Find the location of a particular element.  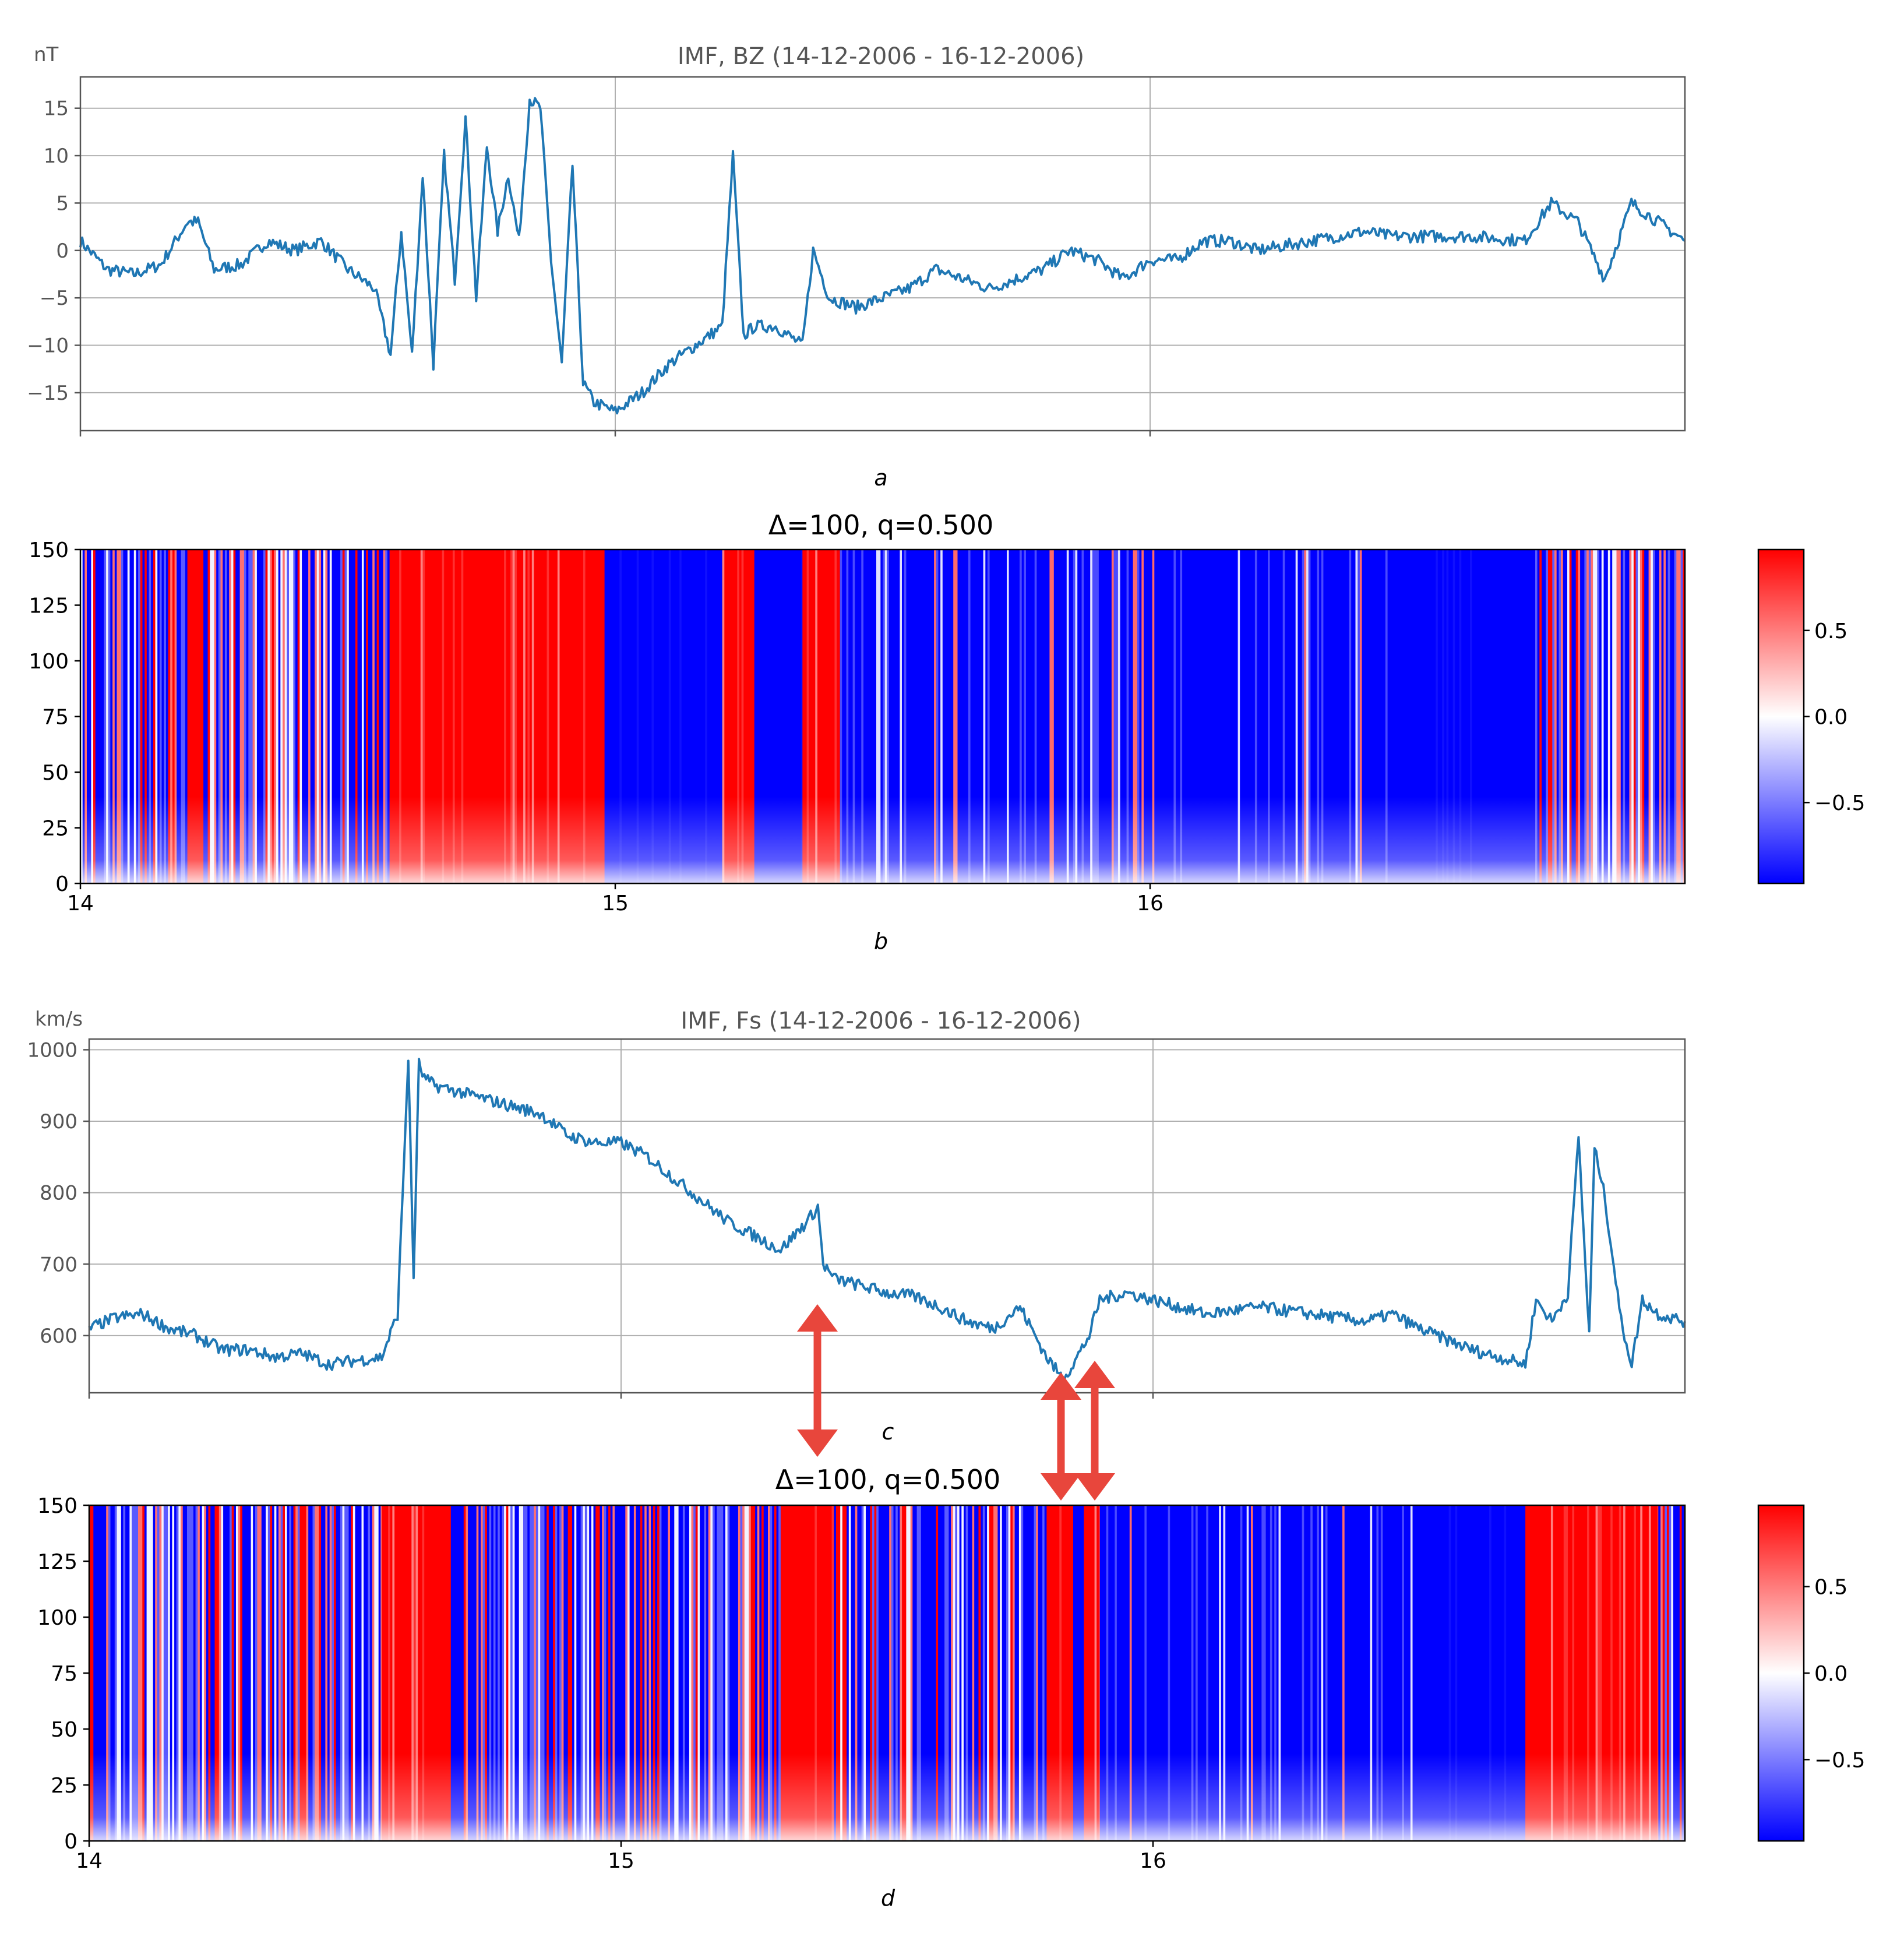

panel-b-x-ticks: 14 15 16 is located at coordinates (615, 899).